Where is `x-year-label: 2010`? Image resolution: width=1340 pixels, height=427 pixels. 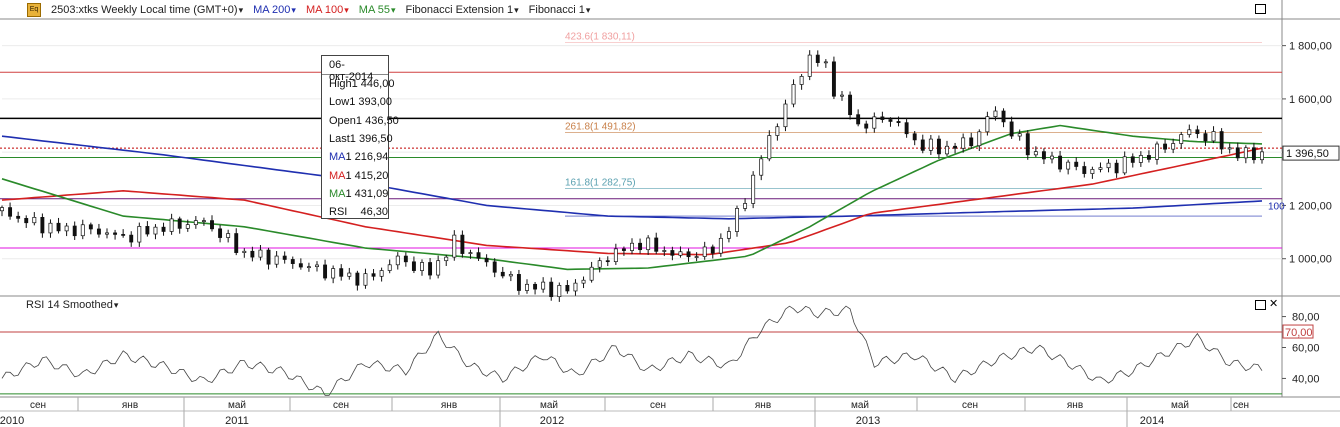 x-year-label: 2010 is located at coordinates (12, 421).